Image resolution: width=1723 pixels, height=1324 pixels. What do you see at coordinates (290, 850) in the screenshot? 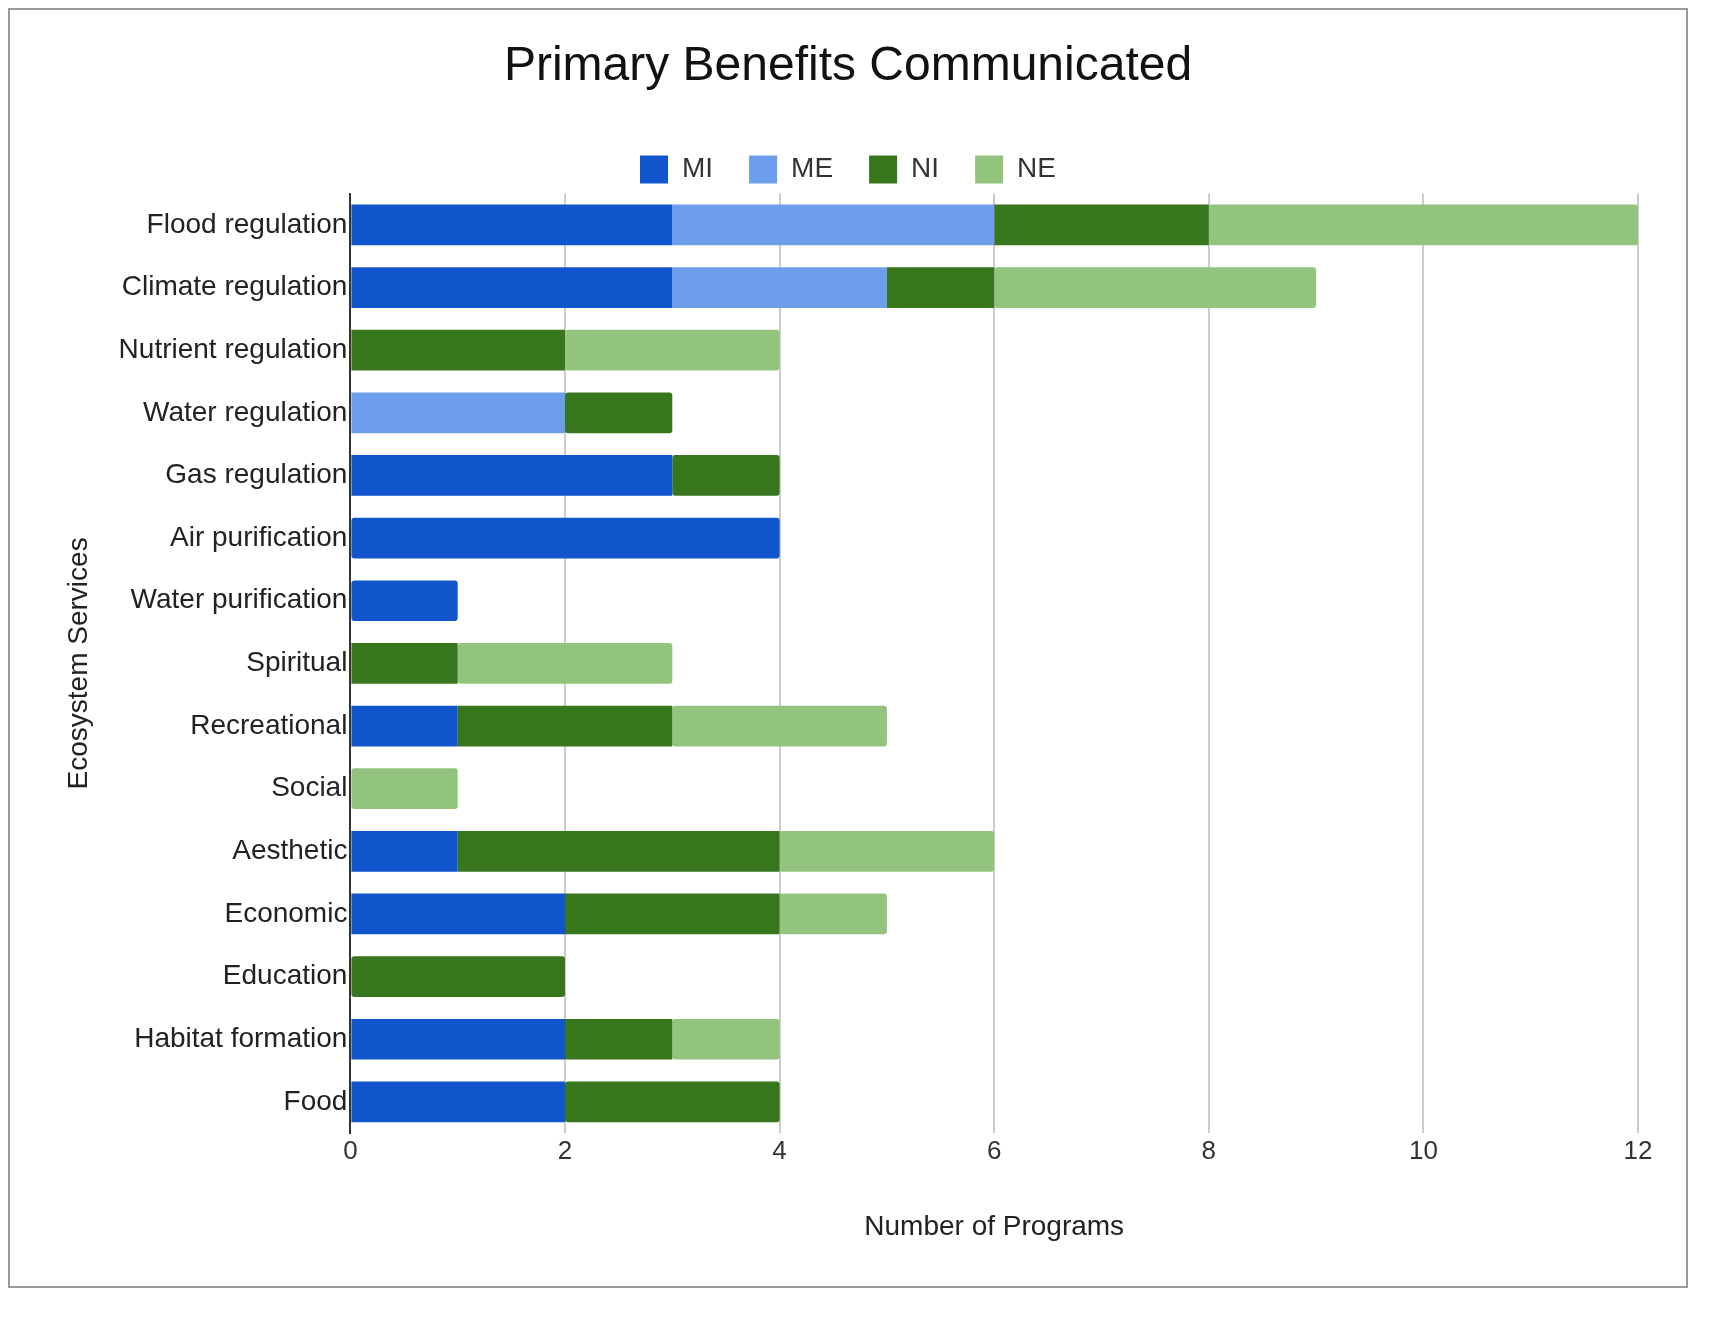
I see `y-tick-label: Aesthetic` at bounding box center [290, 850].